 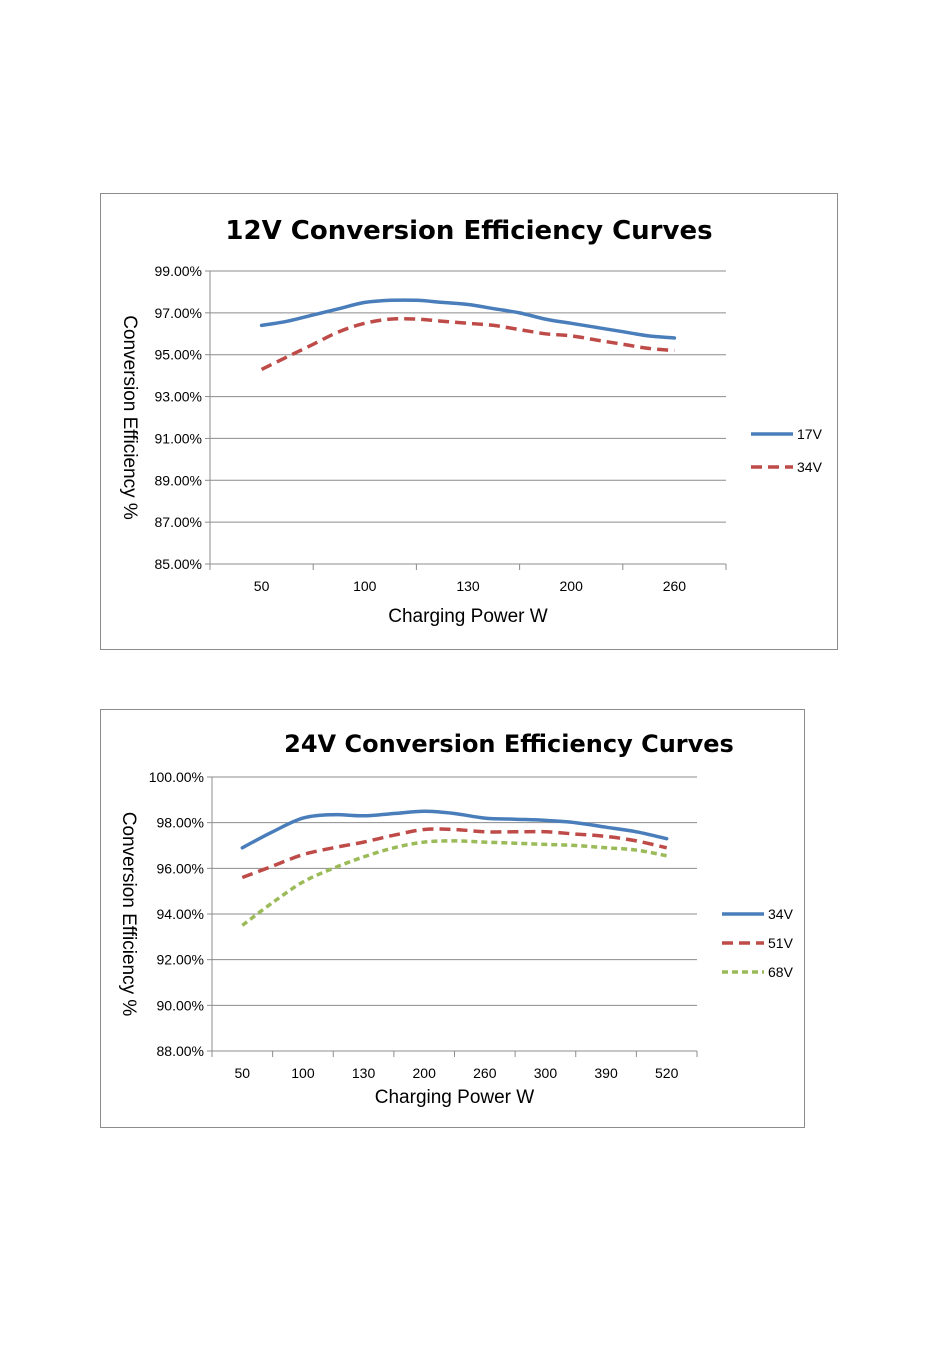 What do you see at coordinates (180, 914) in the screenshot?
I see `y-tick-label: 94.00%` at bounding box center [180, 914].